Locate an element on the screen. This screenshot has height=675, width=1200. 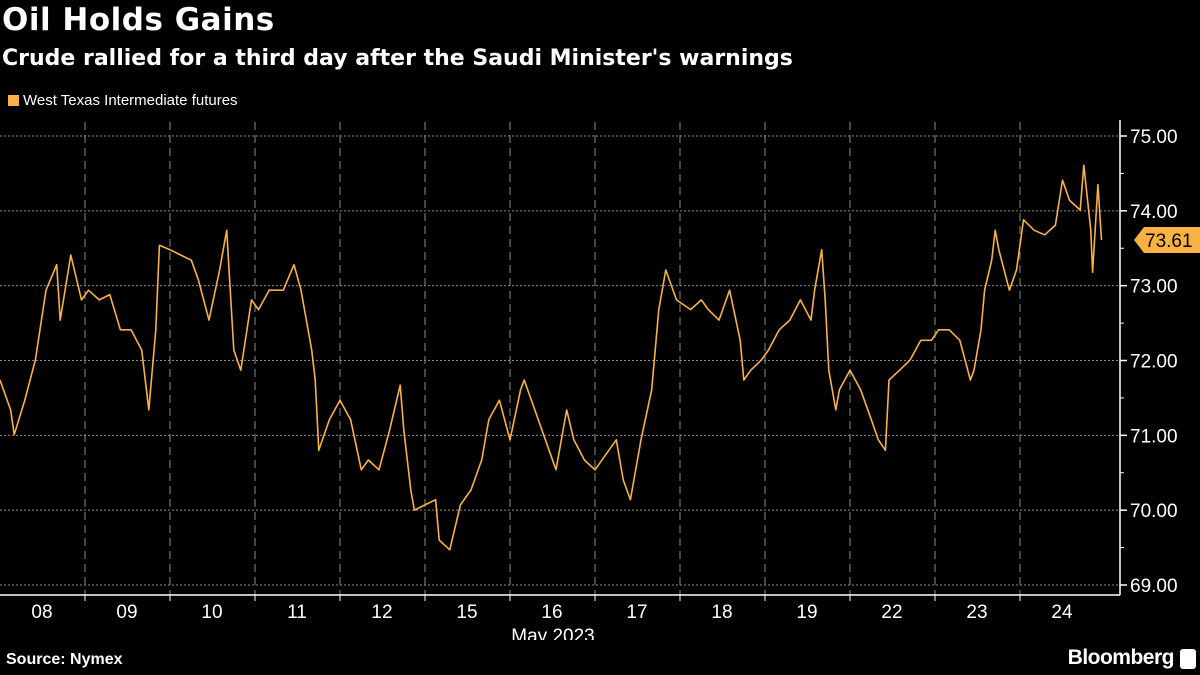
legend: West Texas Intermediate futures is located at coordinates (123, 100).